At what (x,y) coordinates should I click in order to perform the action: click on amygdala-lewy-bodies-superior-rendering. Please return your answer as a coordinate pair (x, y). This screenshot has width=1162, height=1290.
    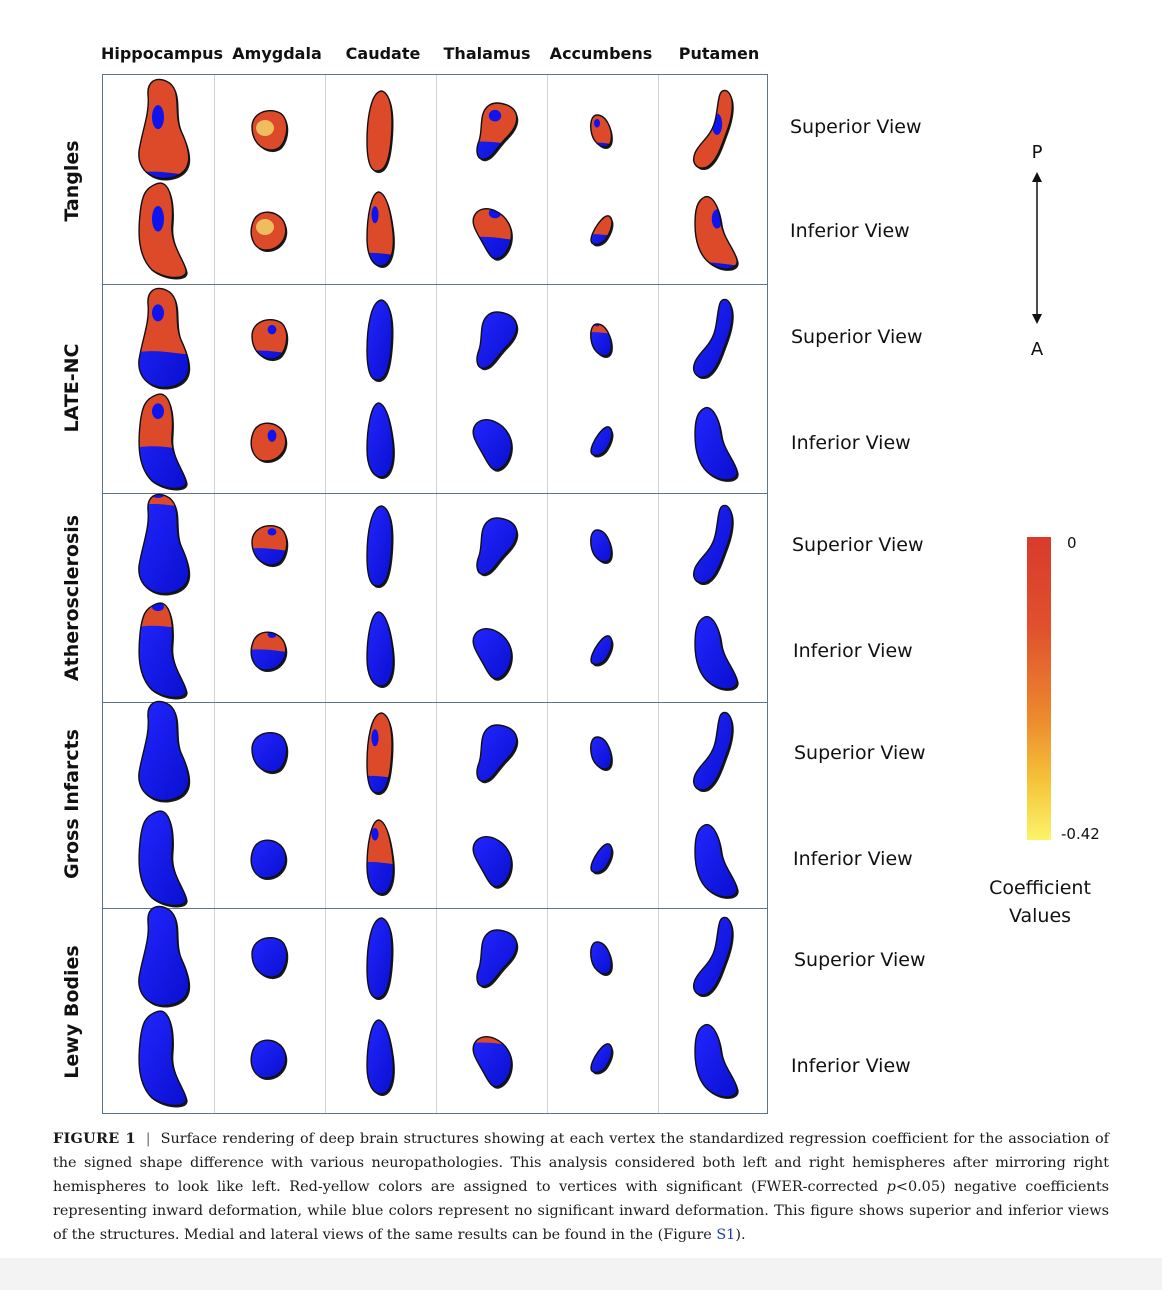
    Looking at the image, I should click on (270, 958).